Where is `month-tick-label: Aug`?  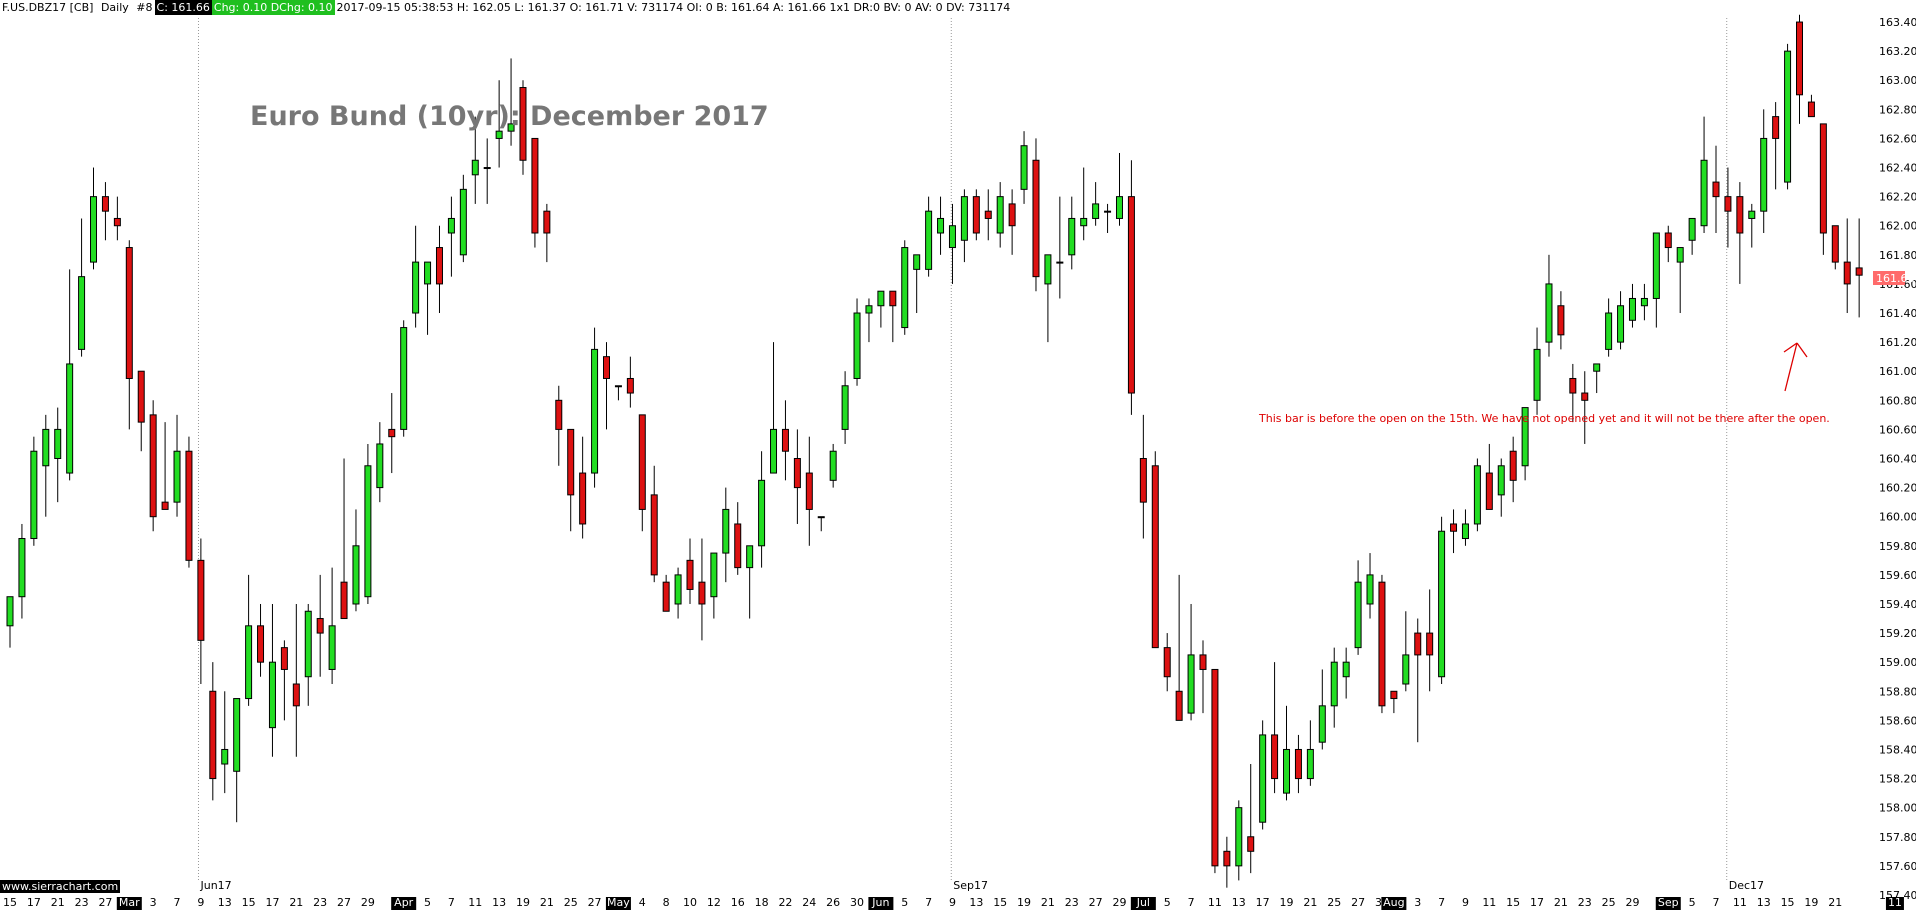
month-tick-label: Aug is located at coordinates (1393, 902).